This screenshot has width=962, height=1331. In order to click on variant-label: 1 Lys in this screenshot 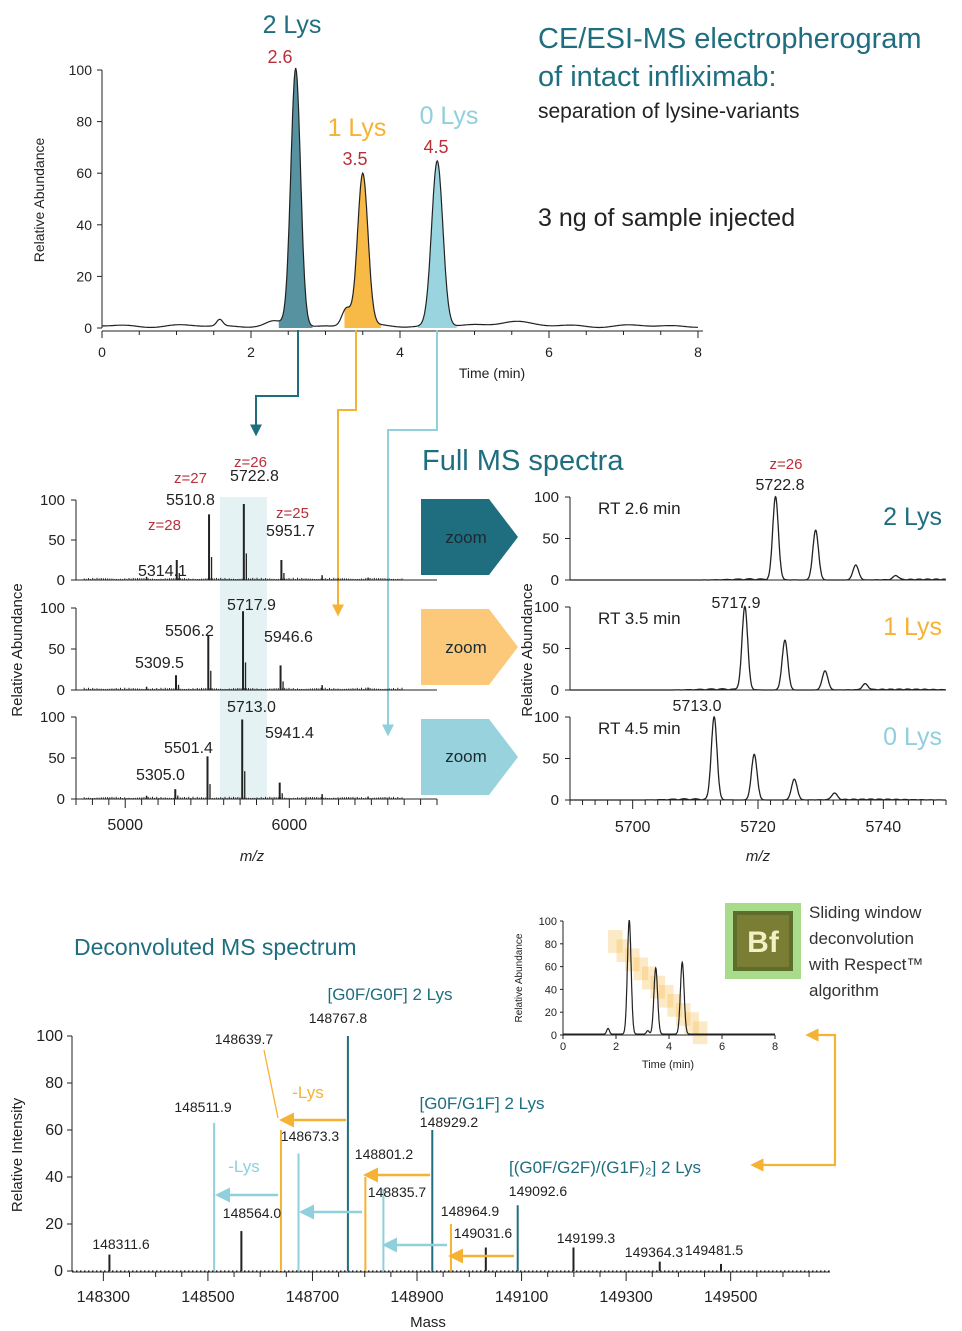, I will do `click(912, 627)`.